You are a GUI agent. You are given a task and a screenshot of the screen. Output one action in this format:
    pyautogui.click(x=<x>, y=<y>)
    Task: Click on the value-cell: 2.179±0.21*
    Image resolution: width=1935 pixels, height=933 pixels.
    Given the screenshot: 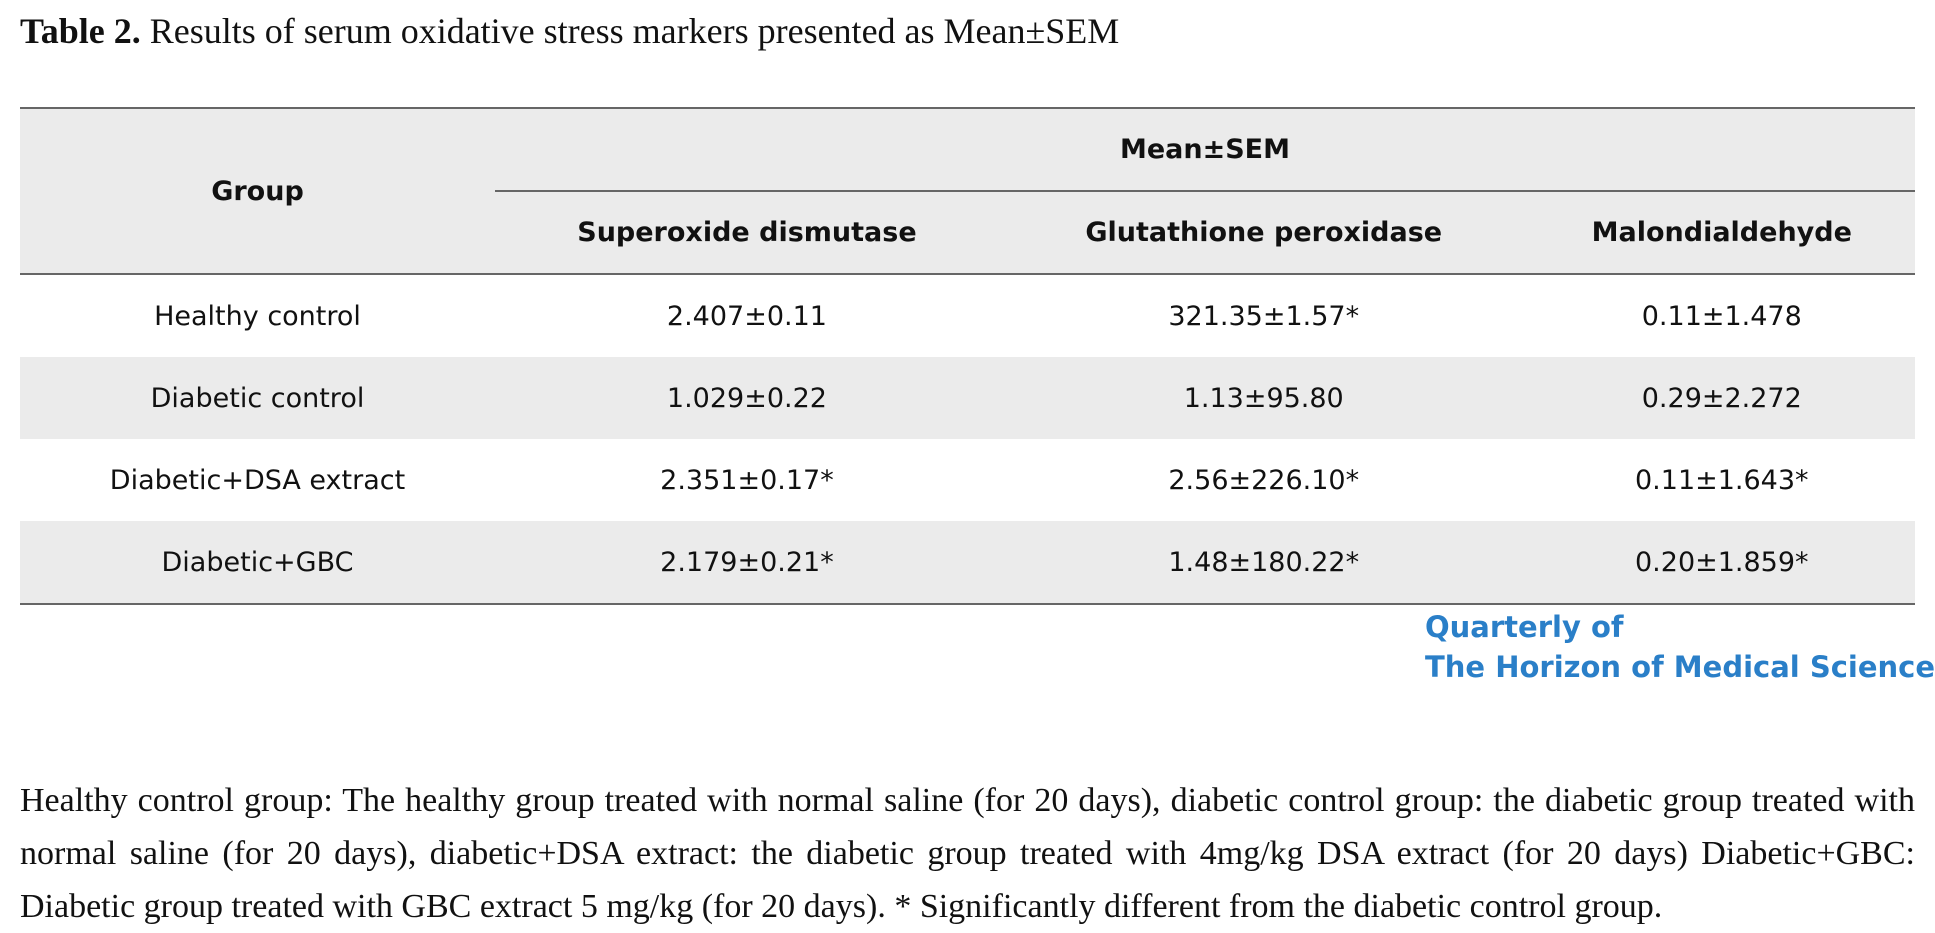 What is the action you would take?
    pyautogui.click(x=747, y=563)
    